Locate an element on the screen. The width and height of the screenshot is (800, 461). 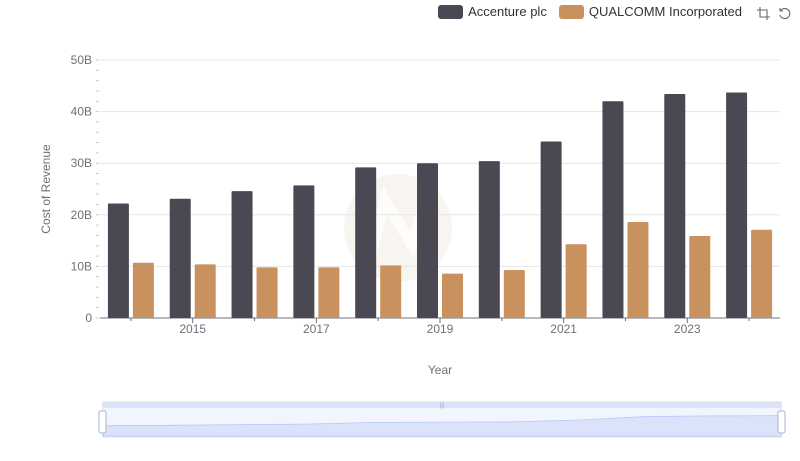
zoom-slider: ||| is located at coordinates (442, 419).